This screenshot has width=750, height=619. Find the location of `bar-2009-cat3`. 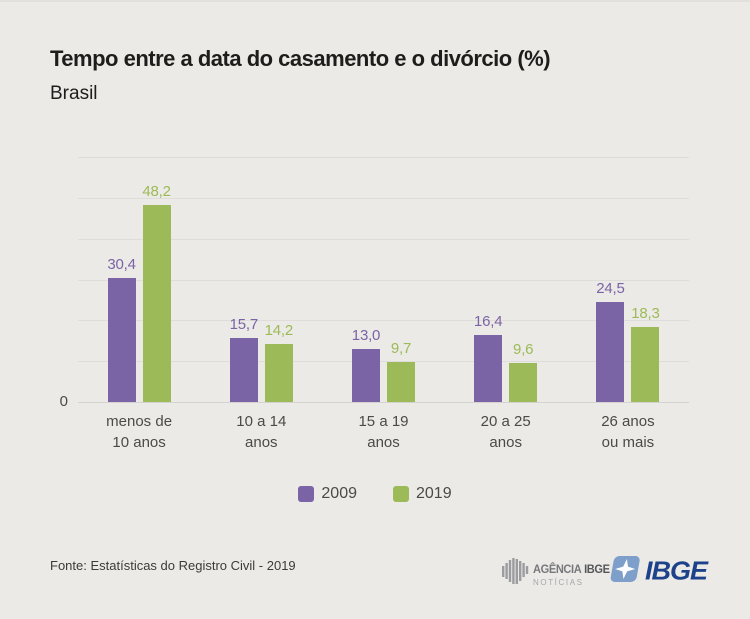

bar-2009-cat3 is located at coordinates (488, 368).